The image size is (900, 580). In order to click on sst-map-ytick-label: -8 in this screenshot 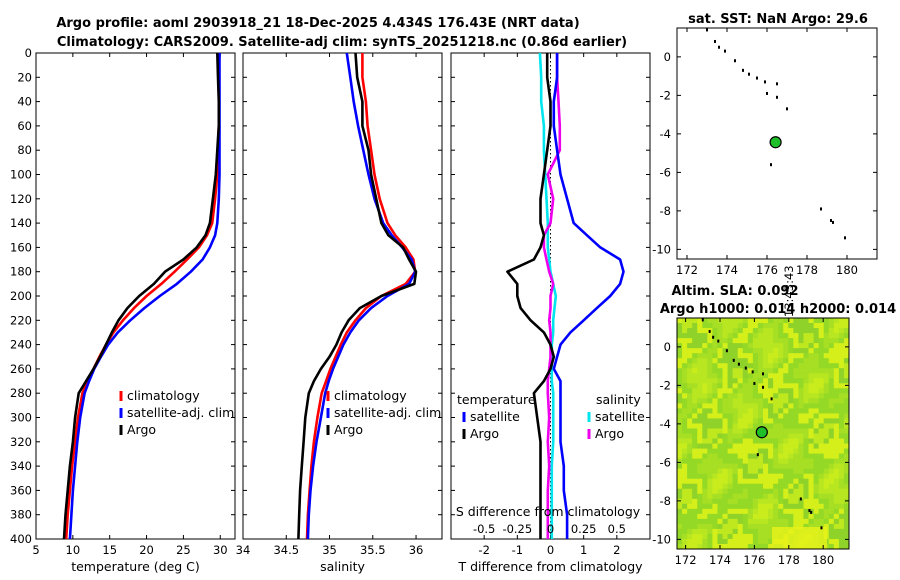, I will do `click(665, 211)`.